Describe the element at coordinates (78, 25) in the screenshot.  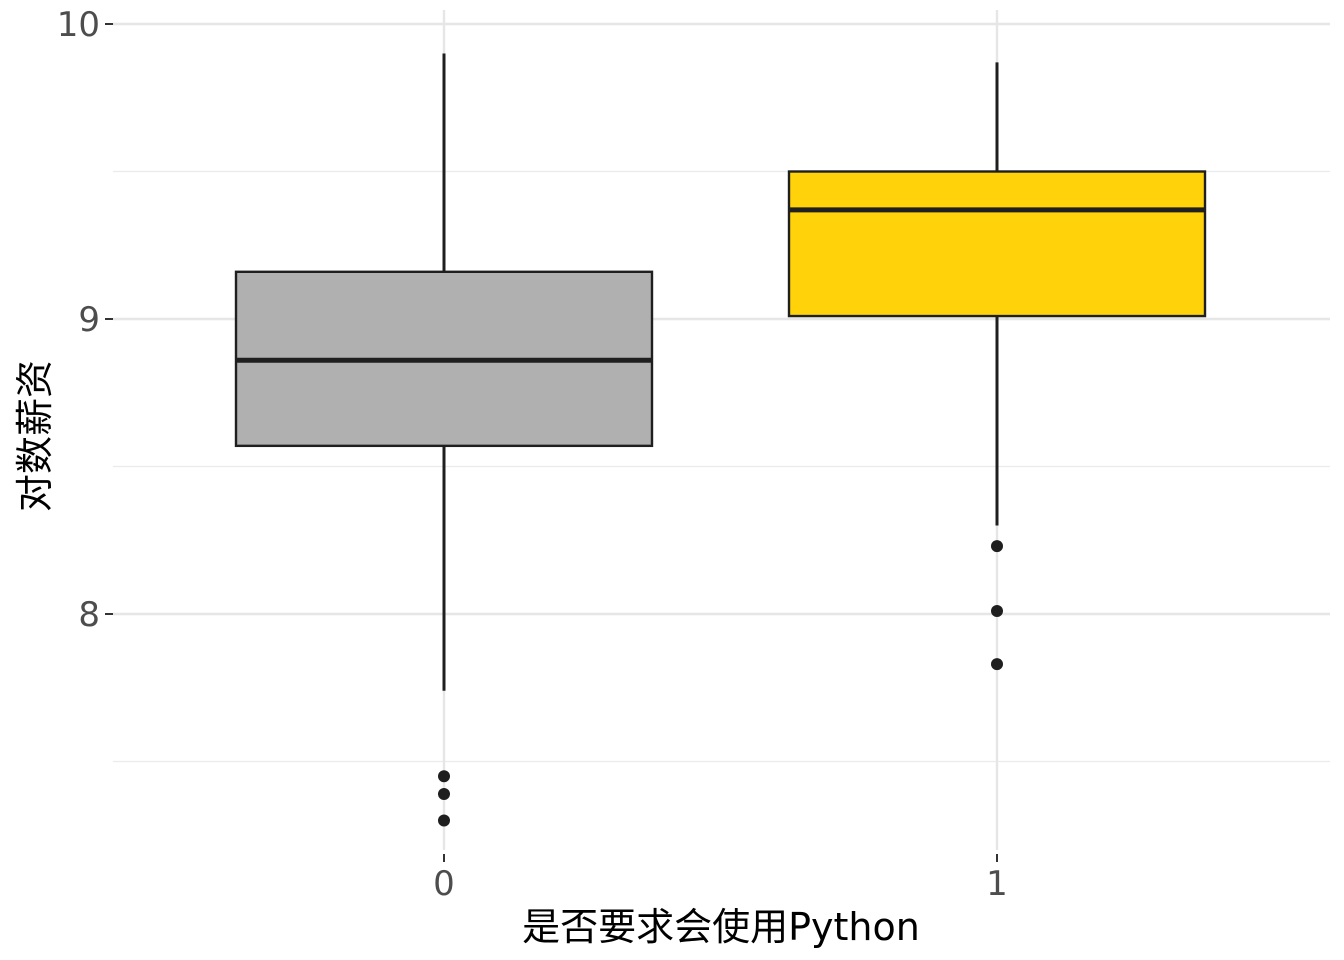
I see `y-tick-label: 10` at that location.